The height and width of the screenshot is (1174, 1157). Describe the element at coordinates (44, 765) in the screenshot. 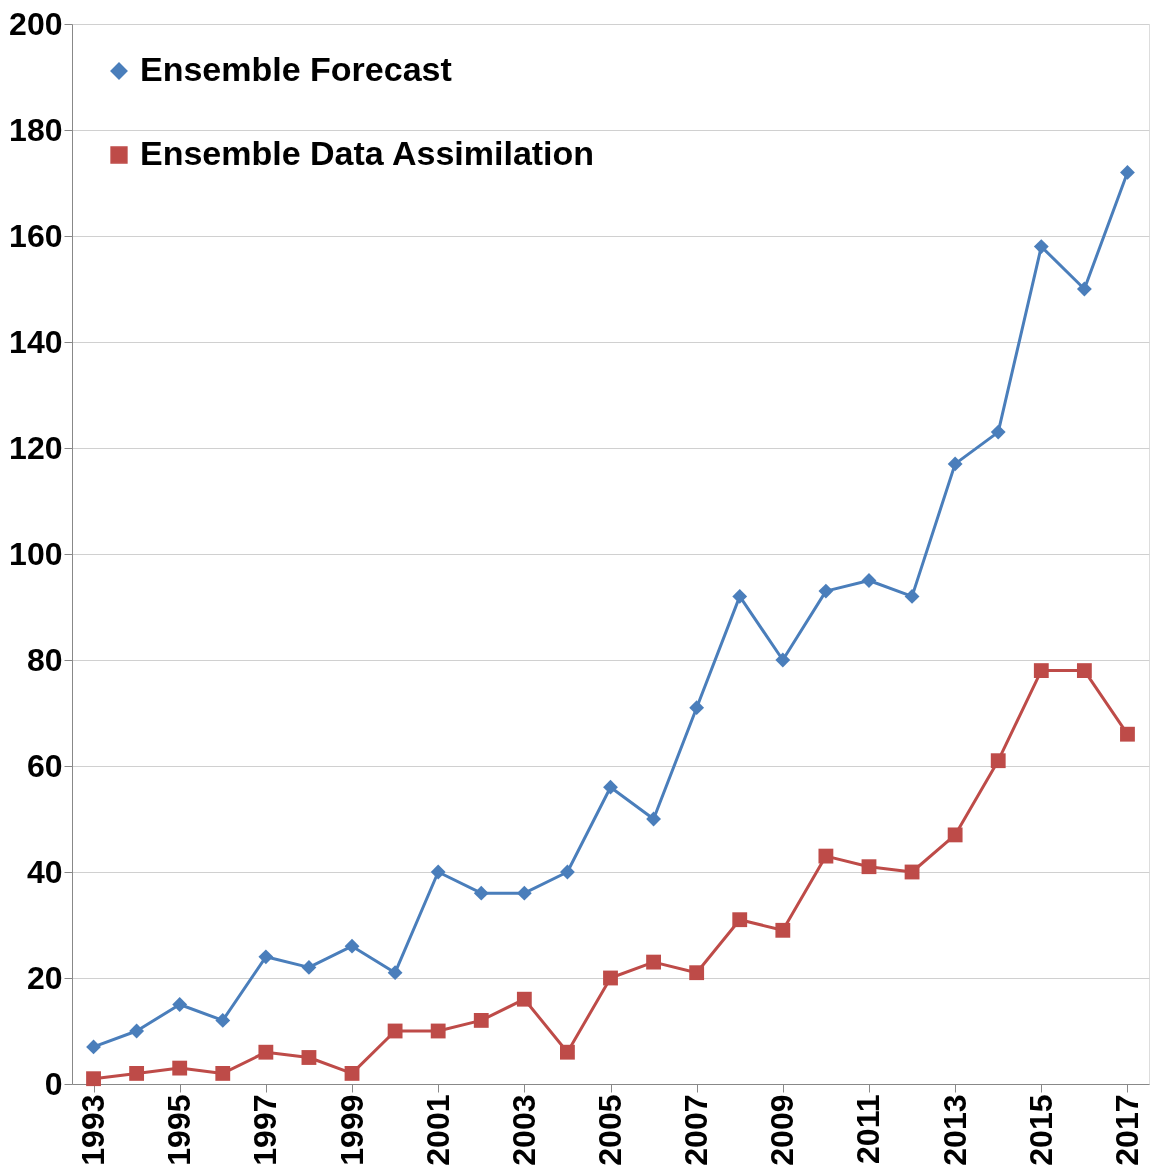

I see `y-tick-label: 60` at that location.